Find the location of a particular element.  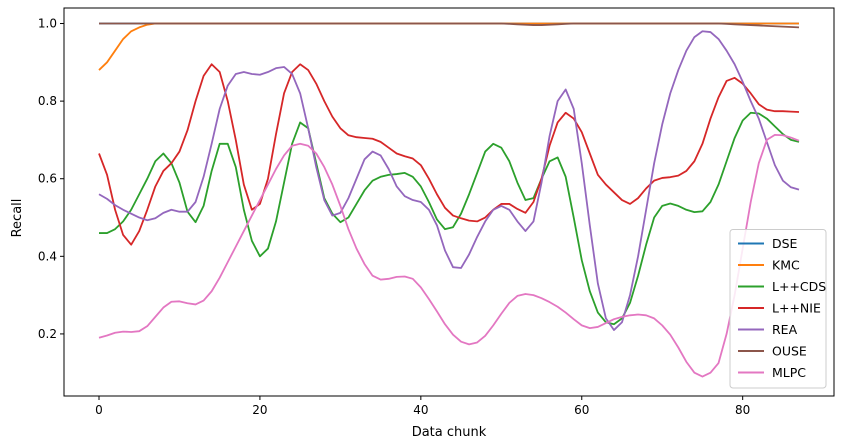

y-tick-label: 0.6 is located at coordinates (47, 179).